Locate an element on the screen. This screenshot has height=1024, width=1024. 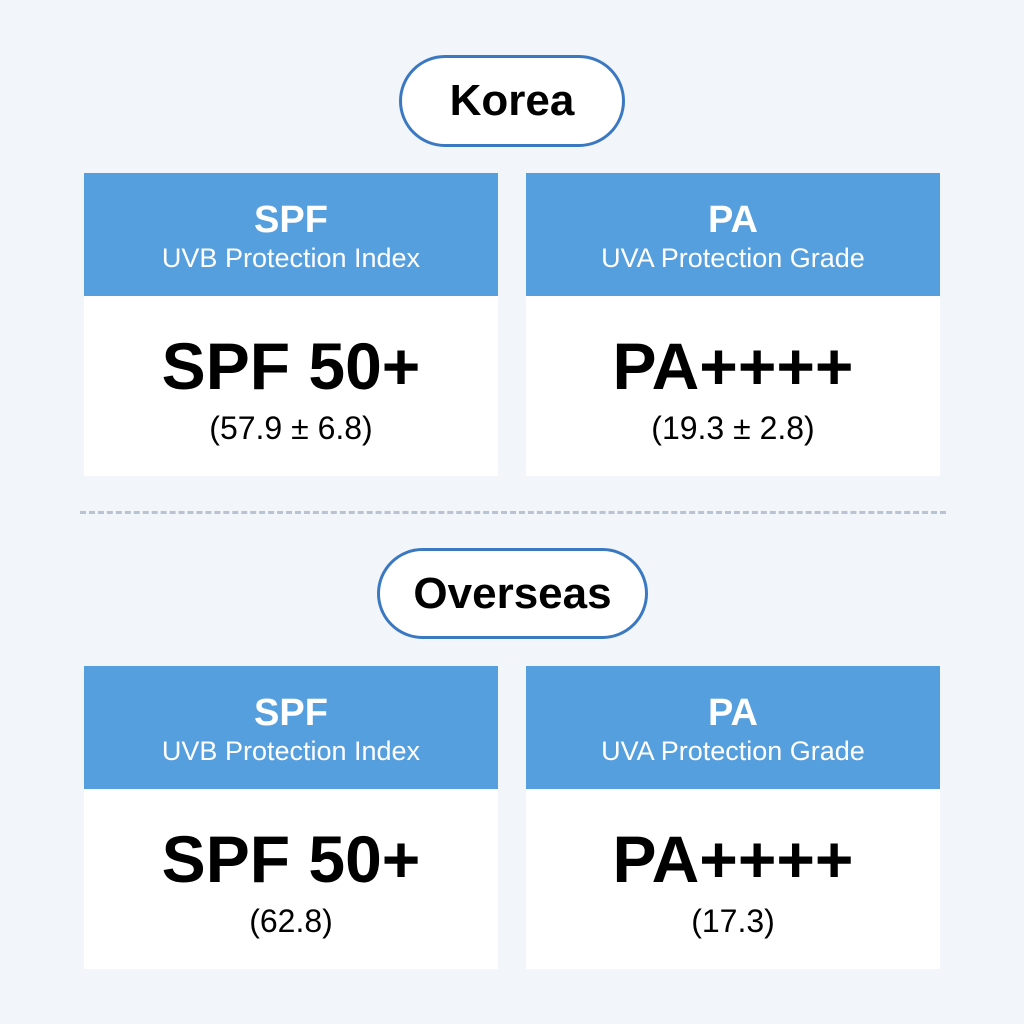
card-body: PA++++ (19.3 ± 2.8) is located at coordinates (733, 373).